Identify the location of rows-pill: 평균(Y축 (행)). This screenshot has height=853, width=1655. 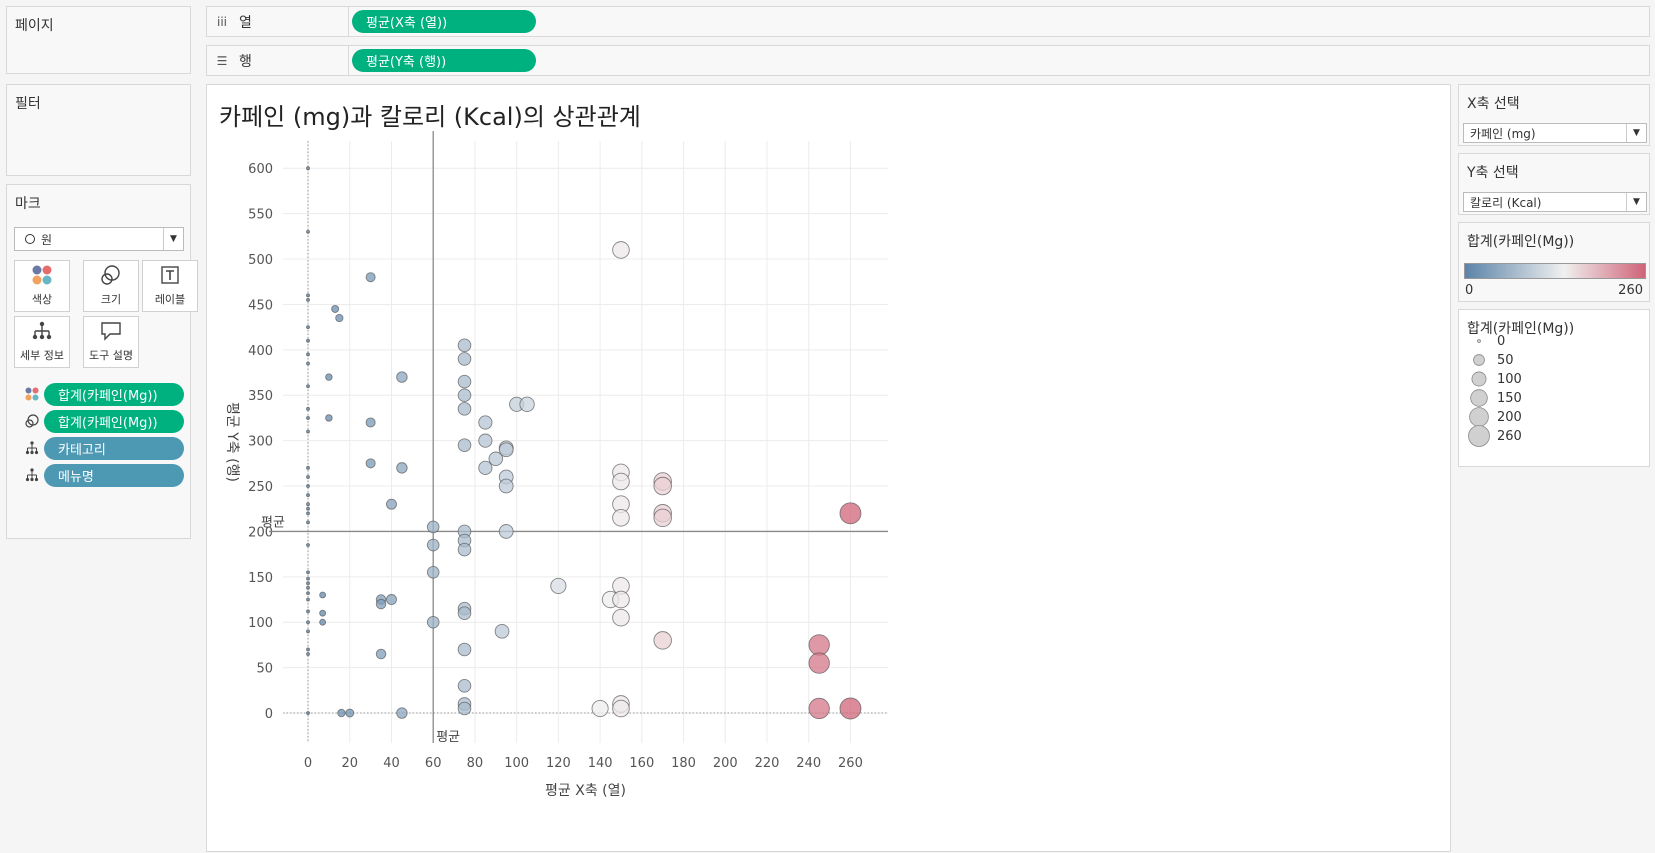
(444, 60).